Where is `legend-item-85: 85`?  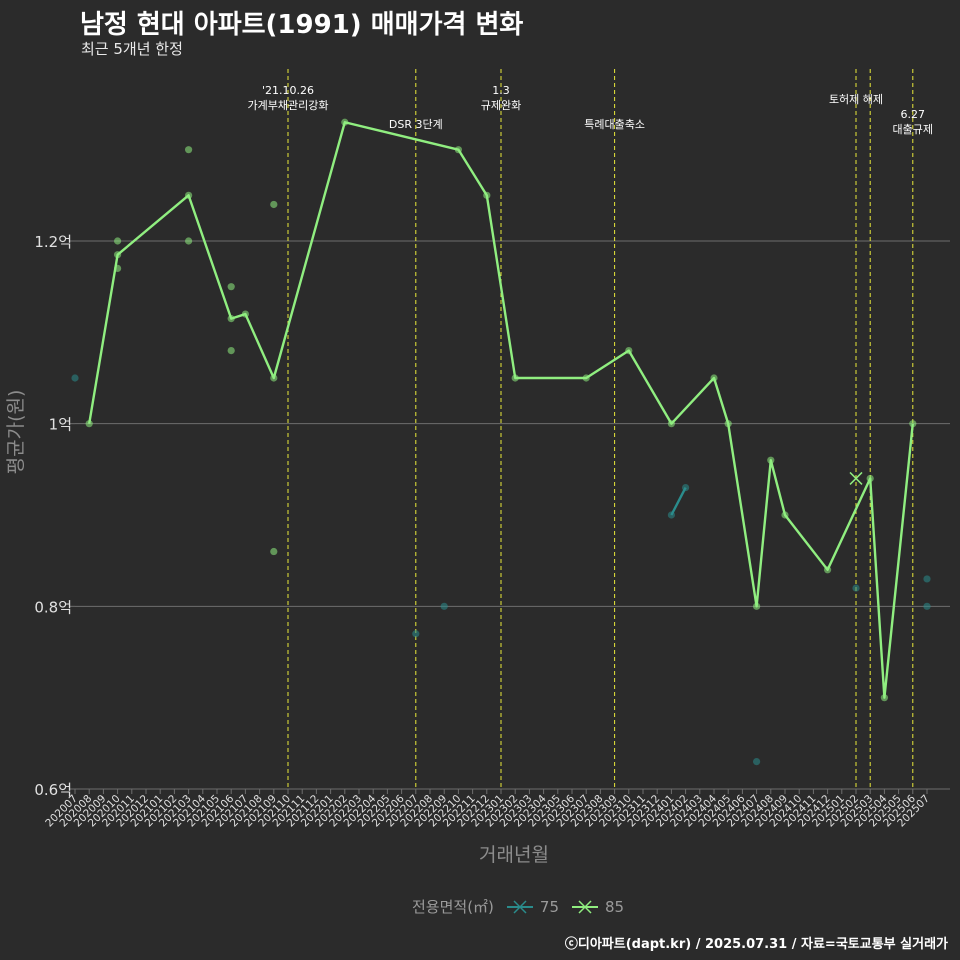
legend-item-85: 85 is located at coordinates (597, 907).